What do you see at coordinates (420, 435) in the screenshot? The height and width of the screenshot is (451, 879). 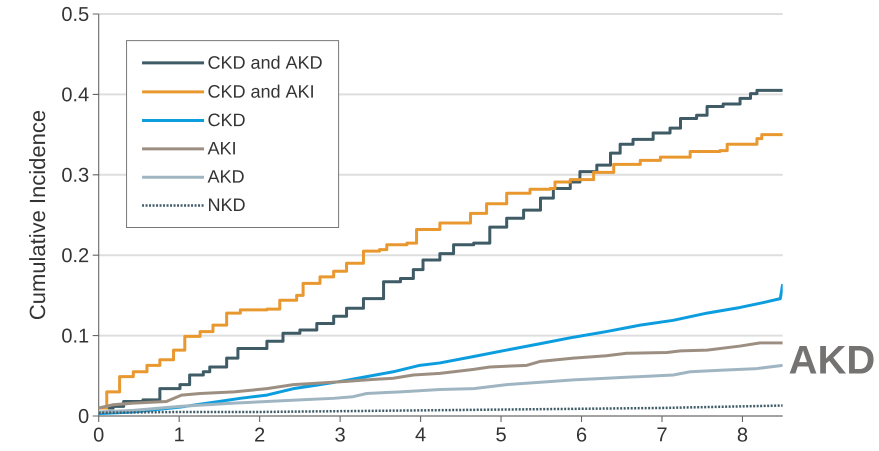 I see `x-tick-label: 4` at bounding box center [420, 435].